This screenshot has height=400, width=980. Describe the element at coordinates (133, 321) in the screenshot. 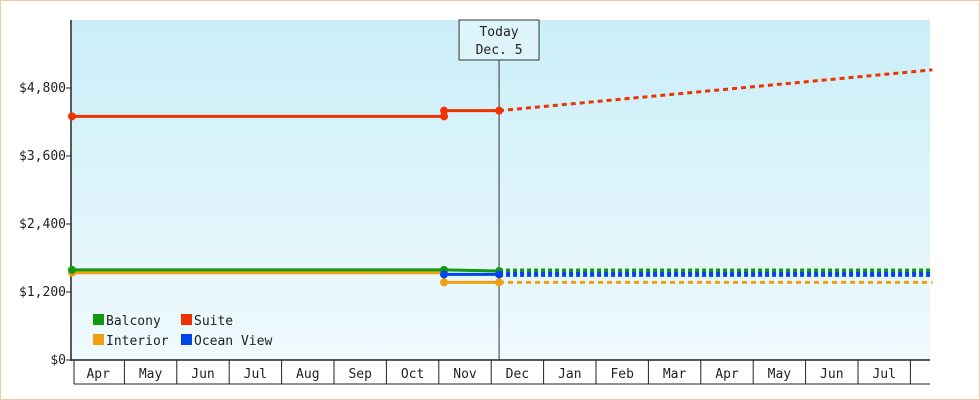

I see `legend-label-balcony: Balcony` at that location.